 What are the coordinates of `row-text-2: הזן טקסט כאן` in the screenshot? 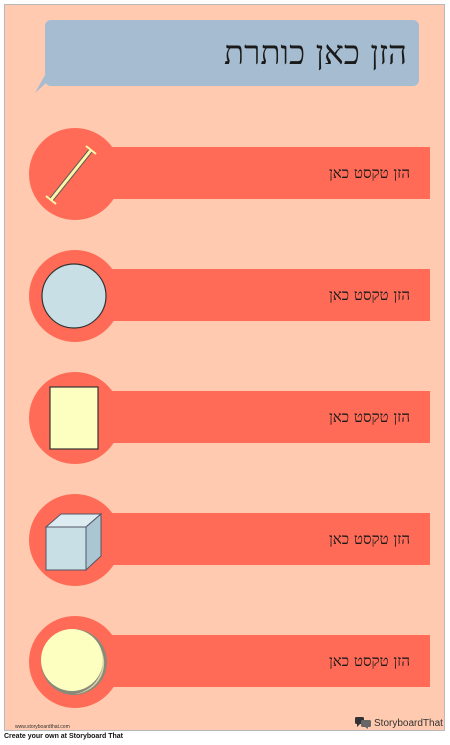 It's located at (369, 295).